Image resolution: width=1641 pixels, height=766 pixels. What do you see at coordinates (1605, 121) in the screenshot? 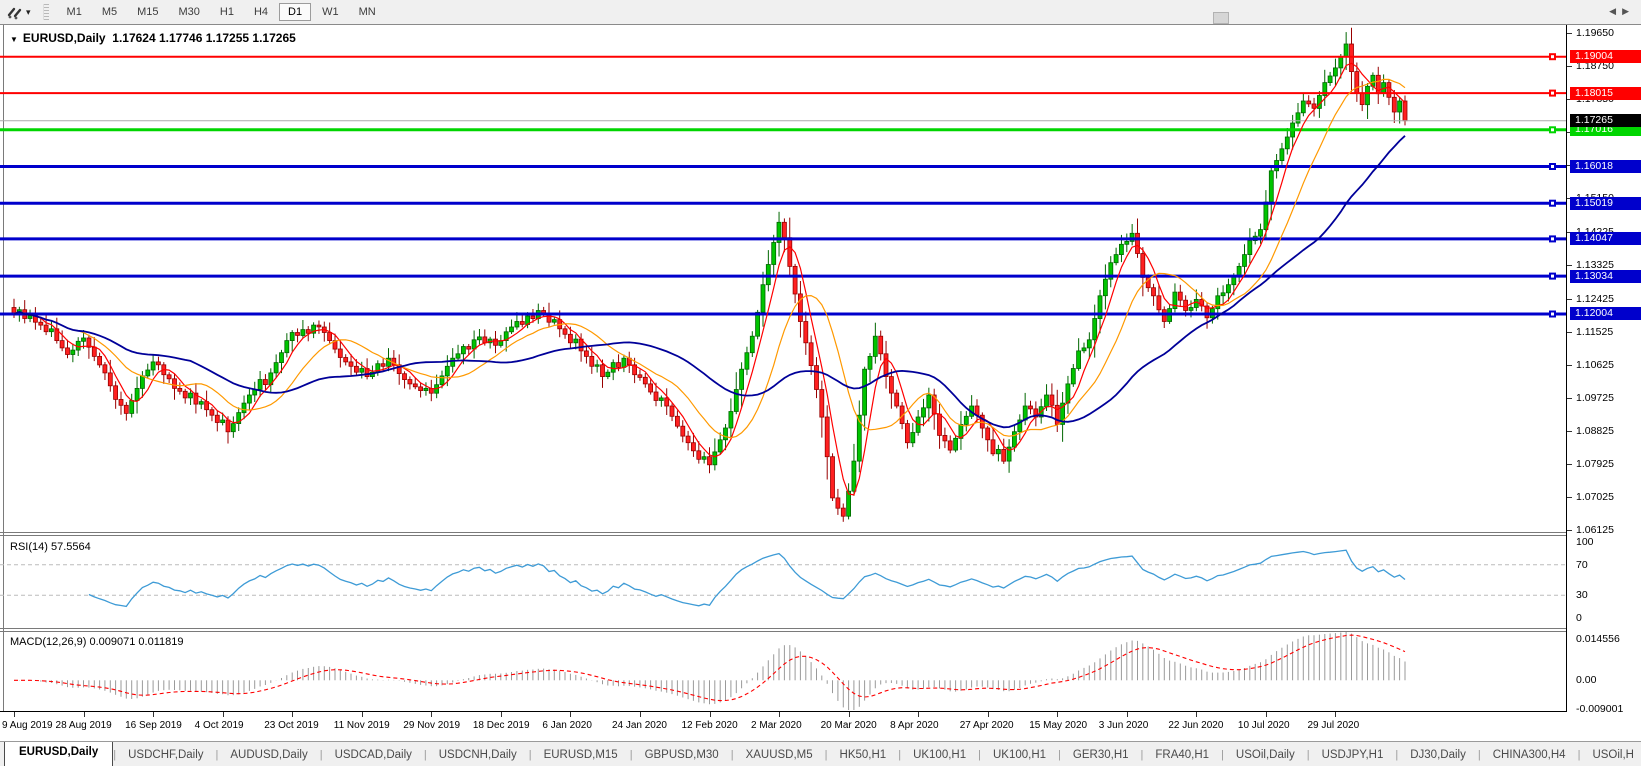
I see `current-price-badge: 1.17265` at bounding box center [1605, 121].